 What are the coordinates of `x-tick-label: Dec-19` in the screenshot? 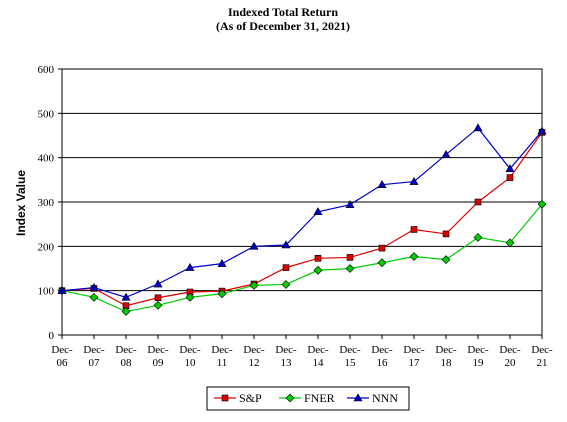 It's located at (478, 356).